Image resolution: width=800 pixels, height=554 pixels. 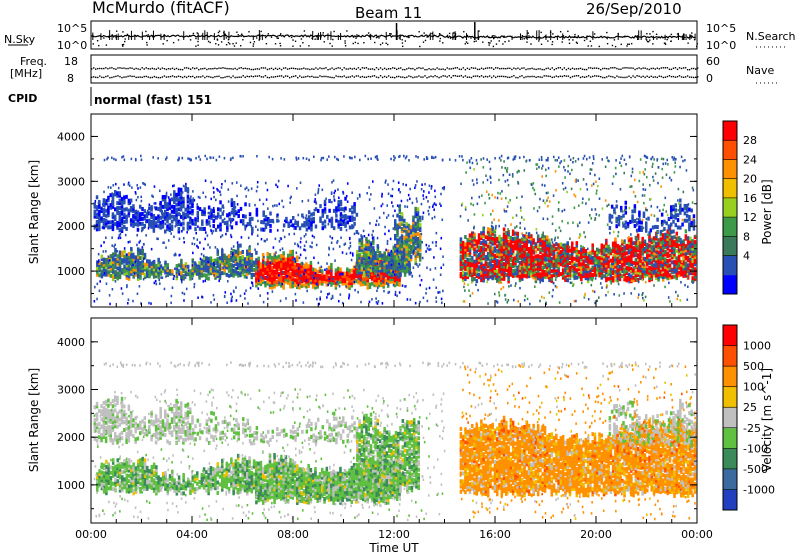 What do you see at coordinates (746, 256) in the screenshot?
I see `colorbar-tick-label: 4` at bounding box center [746, 256].